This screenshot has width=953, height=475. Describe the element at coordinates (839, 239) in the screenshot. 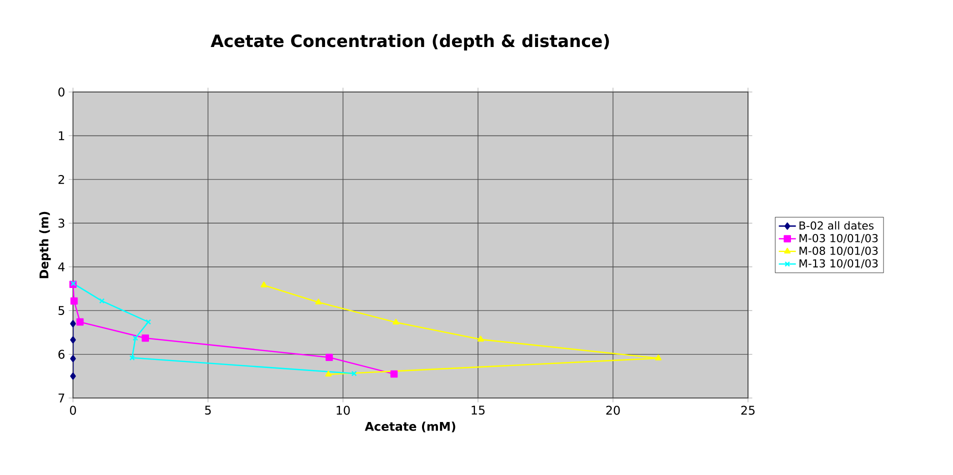

I see `legend-label: M-03 10/01/03` at that location.